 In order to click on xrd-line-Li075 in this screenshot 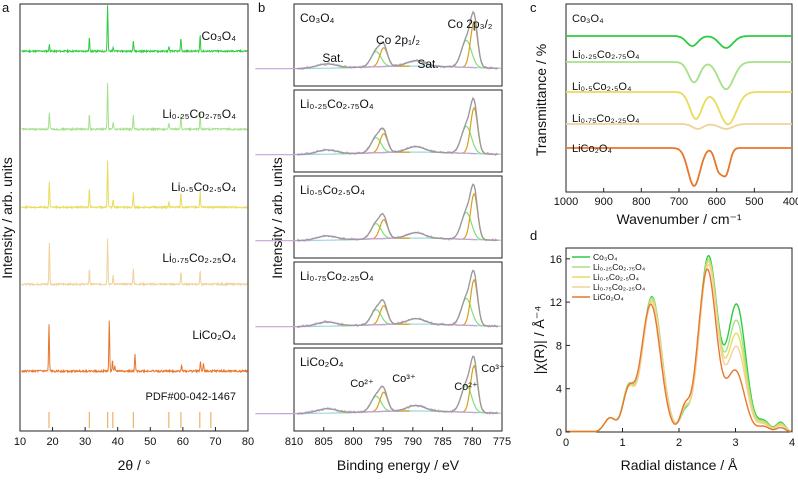, I will do `click(134, 262)`.